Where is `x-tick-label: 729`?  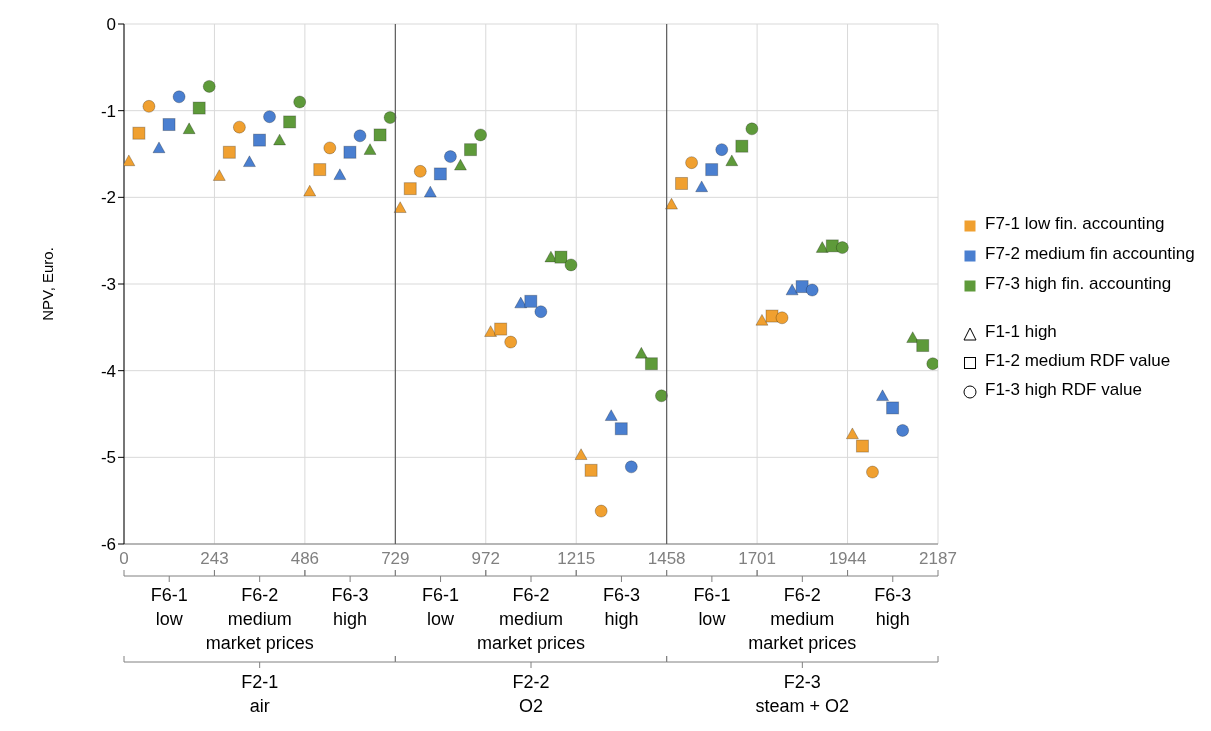
x-tick-label: 729 is located at coordinates (395, 559).